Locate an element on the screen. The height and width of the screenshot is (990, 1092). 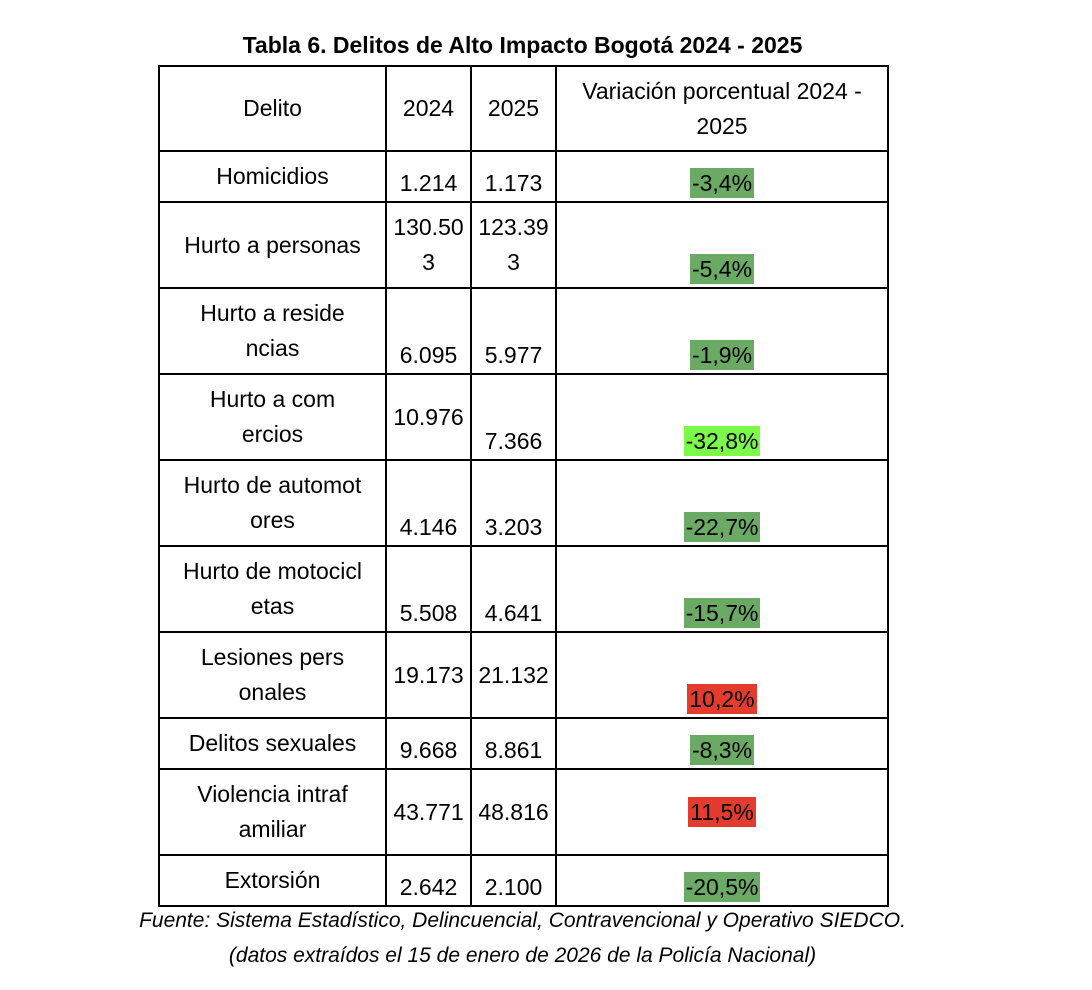
header-delito: Delito is located at coordinates (272, 108).